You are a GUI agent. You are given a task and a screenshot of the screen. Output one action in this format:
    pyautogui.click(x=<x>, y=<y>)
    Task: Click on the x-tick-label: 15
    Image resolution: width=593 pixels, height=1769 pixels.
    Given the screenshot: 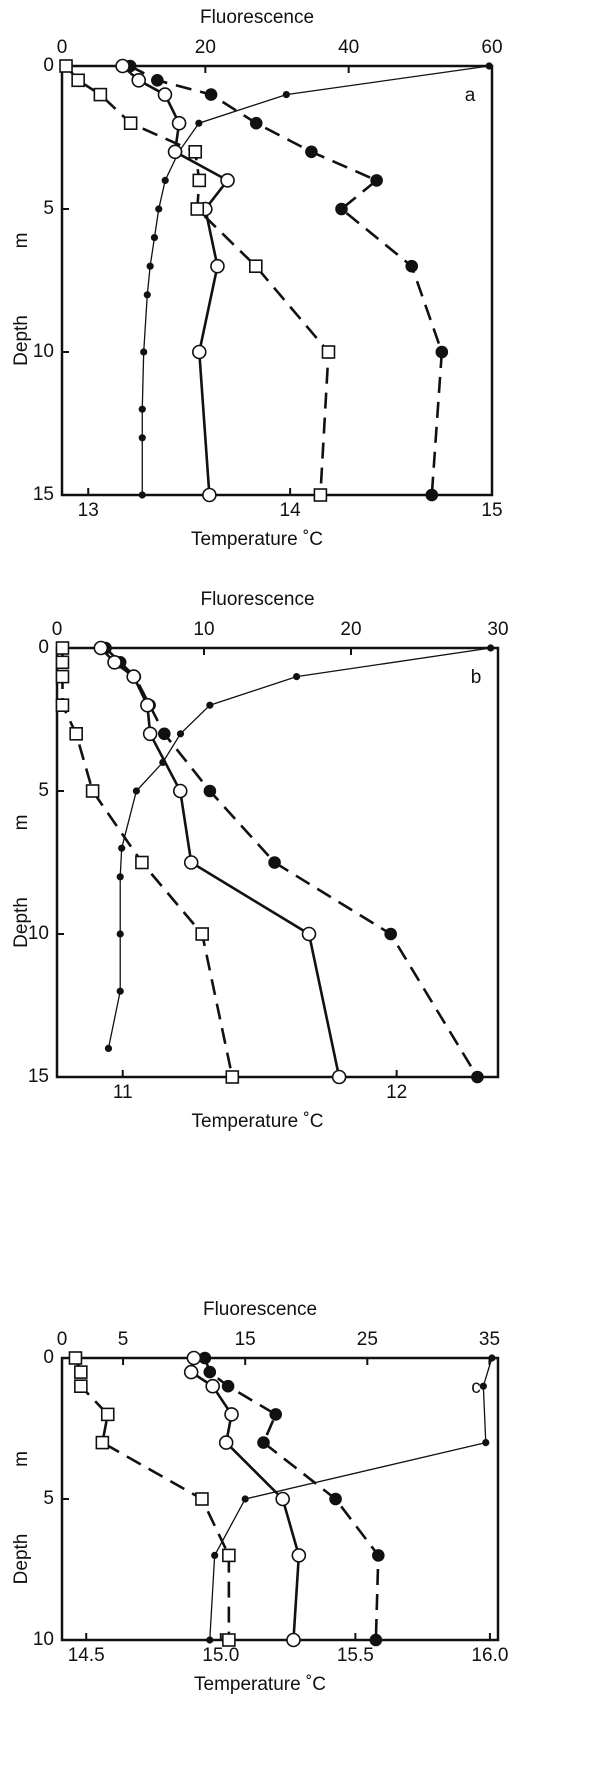 What is the action you would take?
    pyautogui.click(x=491, y=510)
    